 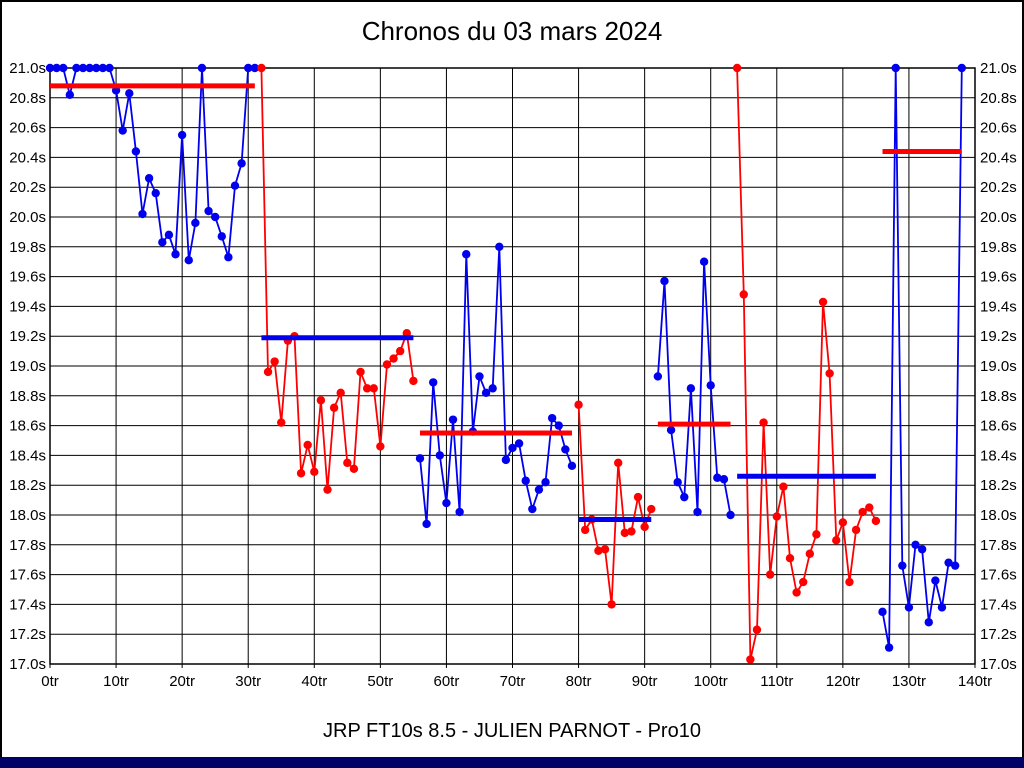 I want to click on y-tick-label-left: 18.8s, so click(x=27, y=396).